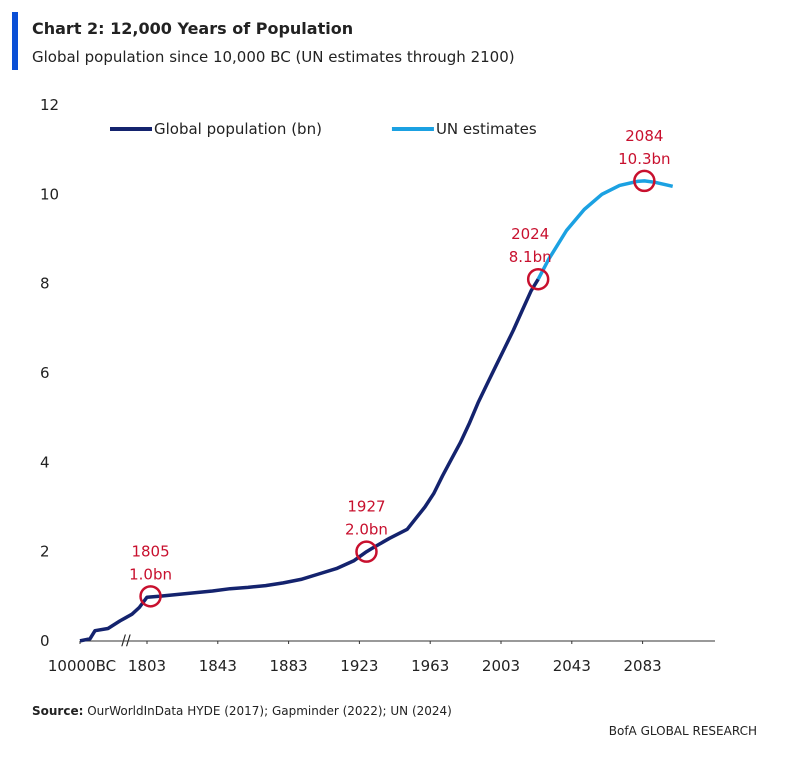  What do you see at coordinates (82, 666) in the screenshot?
I see `x-tick-label: 10000BC` at bounding box center [82, 666].